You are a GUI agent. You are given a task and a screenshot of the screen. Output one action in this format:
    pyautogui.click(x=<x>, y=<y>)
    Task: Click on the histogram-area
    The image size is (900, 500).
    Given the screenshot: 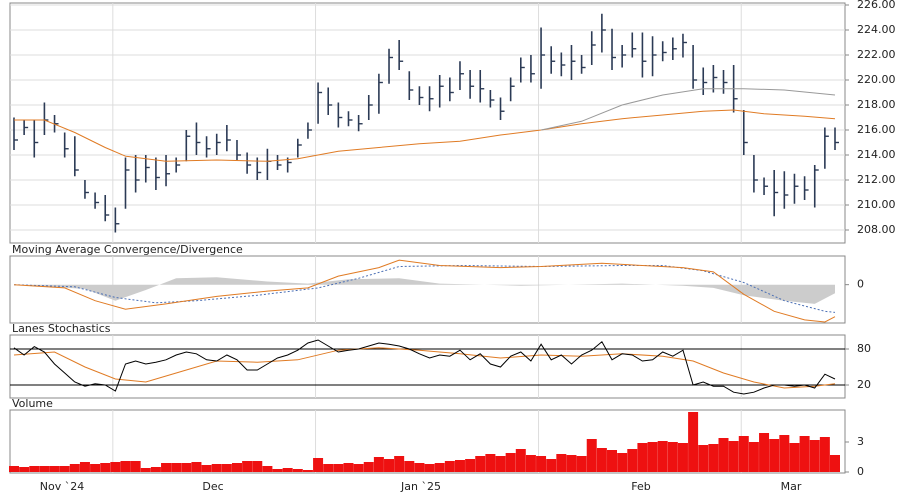 What is the action you would take?
    pyautogui.click(x=424, y=290)
    